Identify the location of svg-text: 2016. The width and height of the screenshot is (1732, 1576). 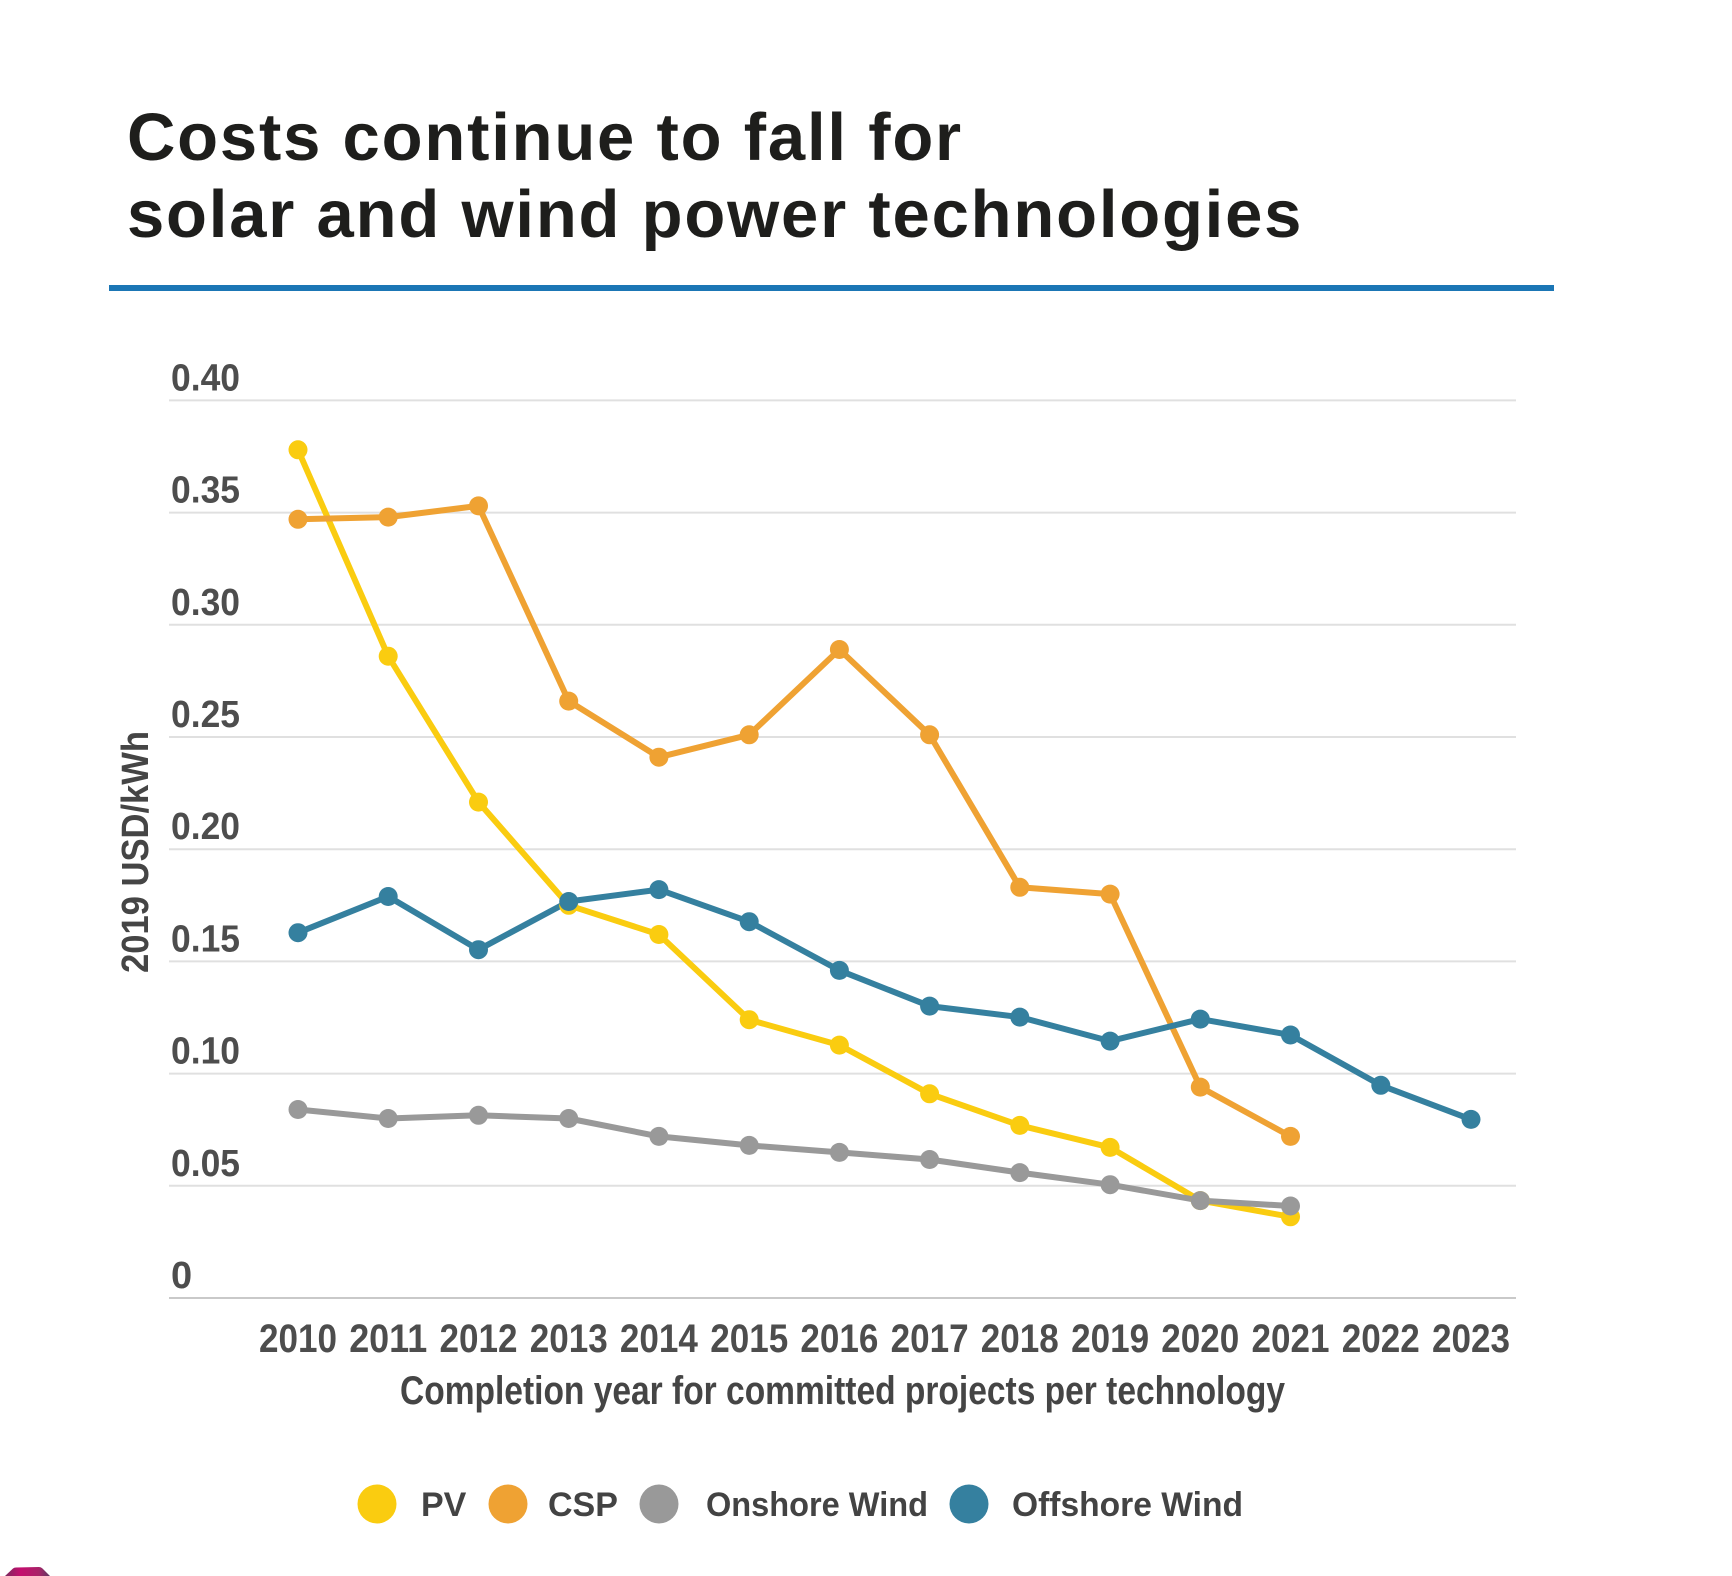
(839, 1339).